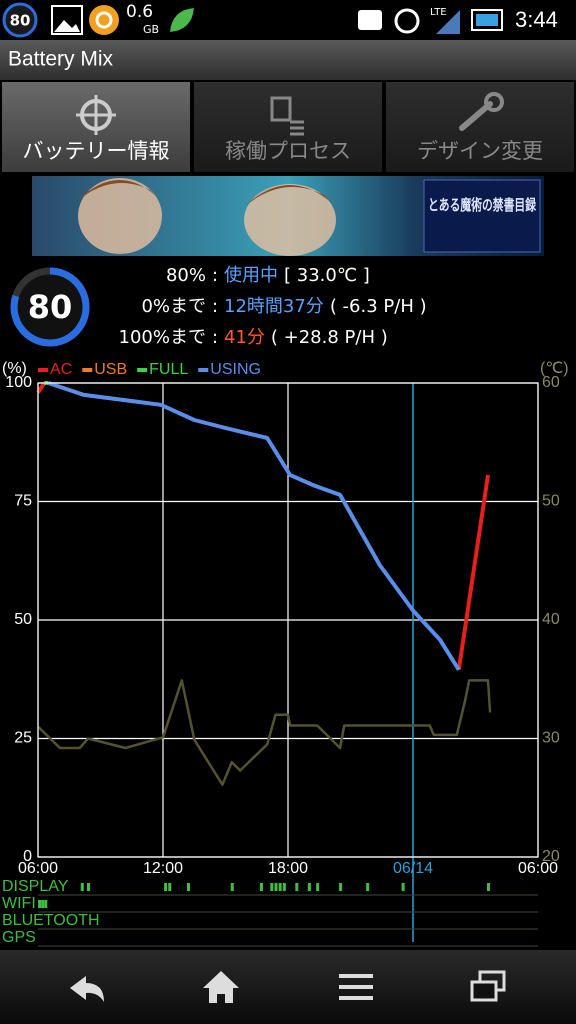  I want to click on battery-icon, so click(20, 20).